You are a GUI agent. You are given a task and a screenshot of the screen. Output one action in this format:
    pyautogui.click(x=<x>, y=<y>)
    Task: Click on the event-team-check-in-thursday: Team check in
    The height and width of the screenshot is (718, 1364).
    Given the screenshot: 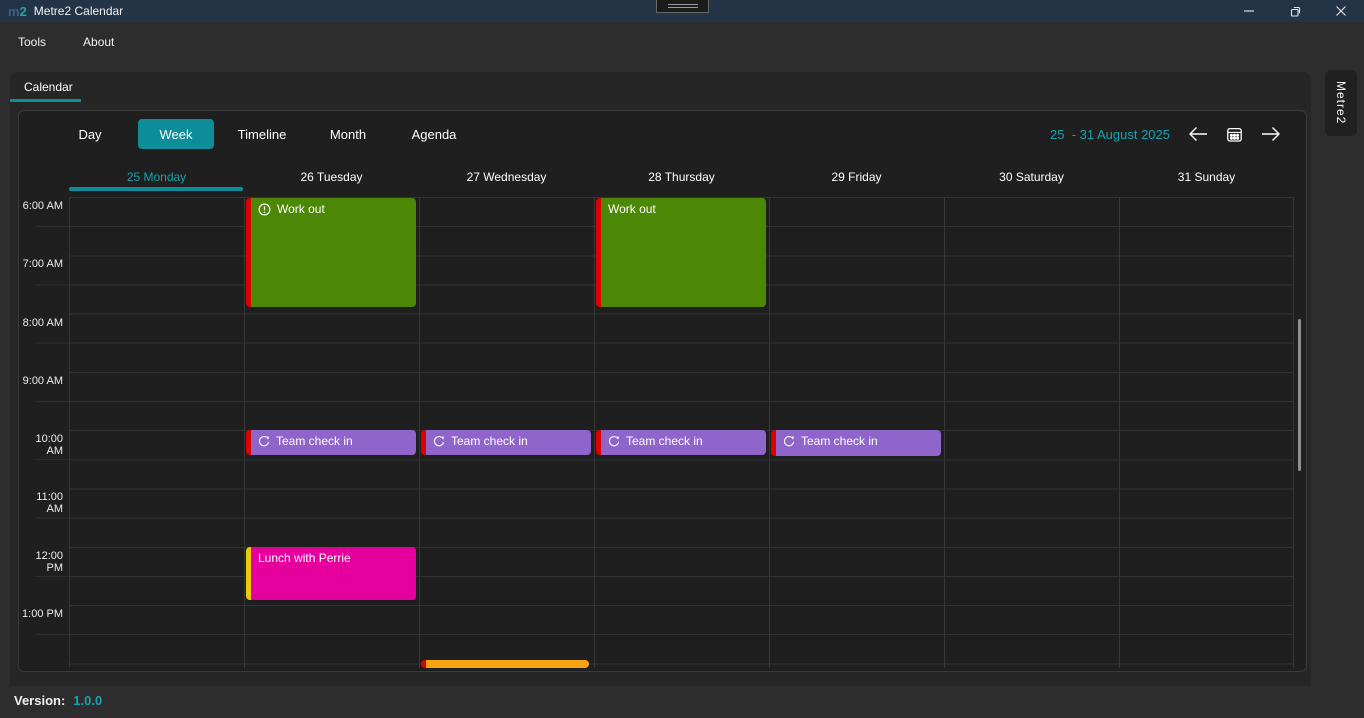 What is the action you would take?
    pyautogui.click(x=681, y=442)
    